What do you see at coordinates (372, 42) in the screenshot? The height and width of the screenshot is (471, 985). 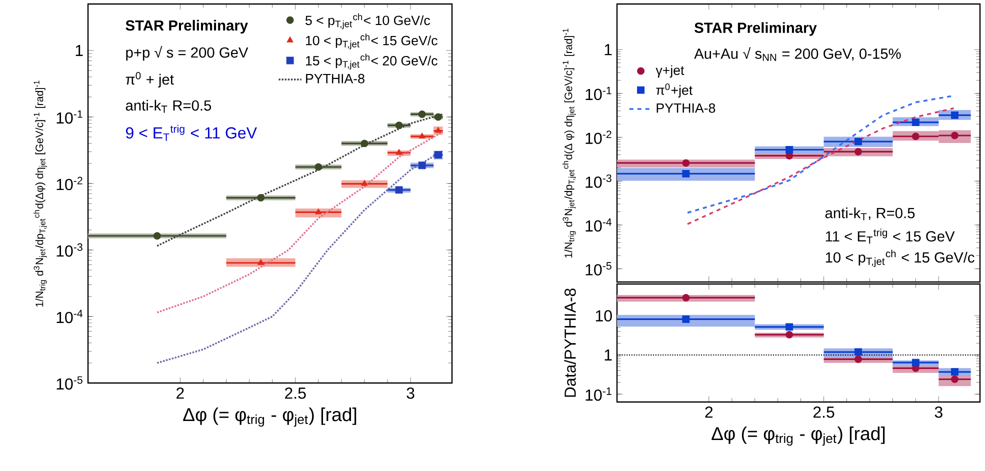 I see `legend-label: 10 < p$_{T,jet}$$^{ch}$< 15 GeV/c` at bounding box center [372, 42].